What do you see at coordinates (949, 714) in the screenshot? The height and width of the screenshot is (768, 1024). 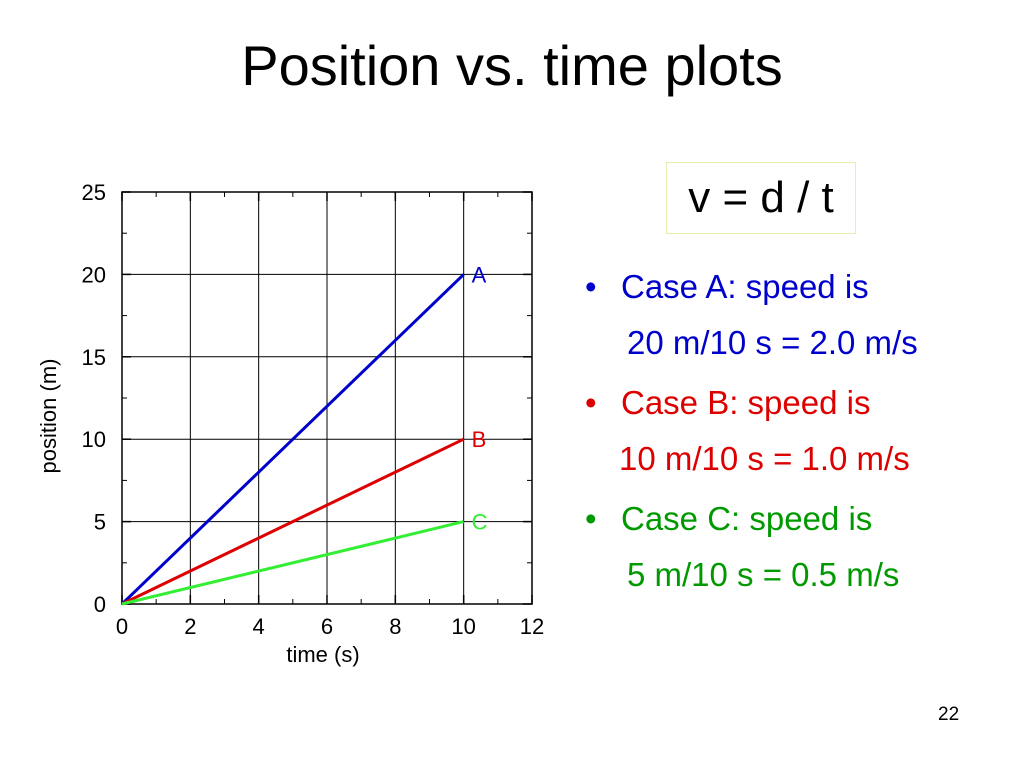 I see `page-number: 22` at bounding box center [949, 714].